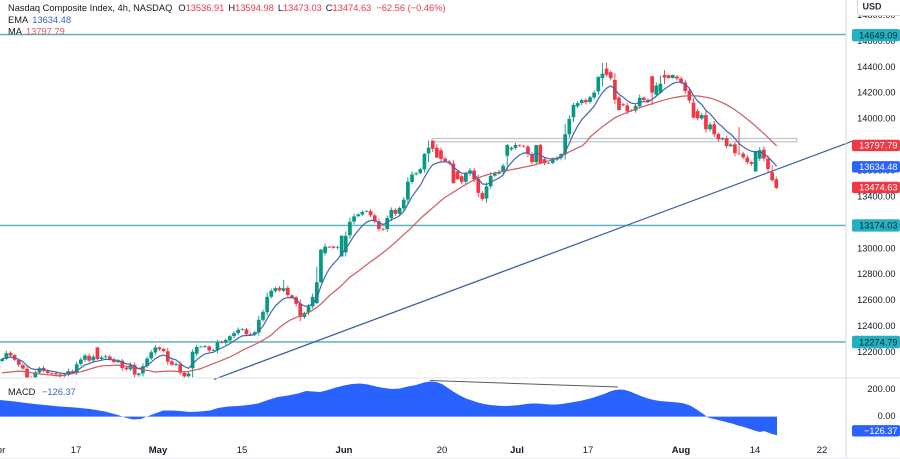 Image resolution: width=900 pixels, height=459 pixels. What do you see at coordinates (2, 450) in the screenshot?
I see `svg-text: pr` at bounding box center [2, 450].